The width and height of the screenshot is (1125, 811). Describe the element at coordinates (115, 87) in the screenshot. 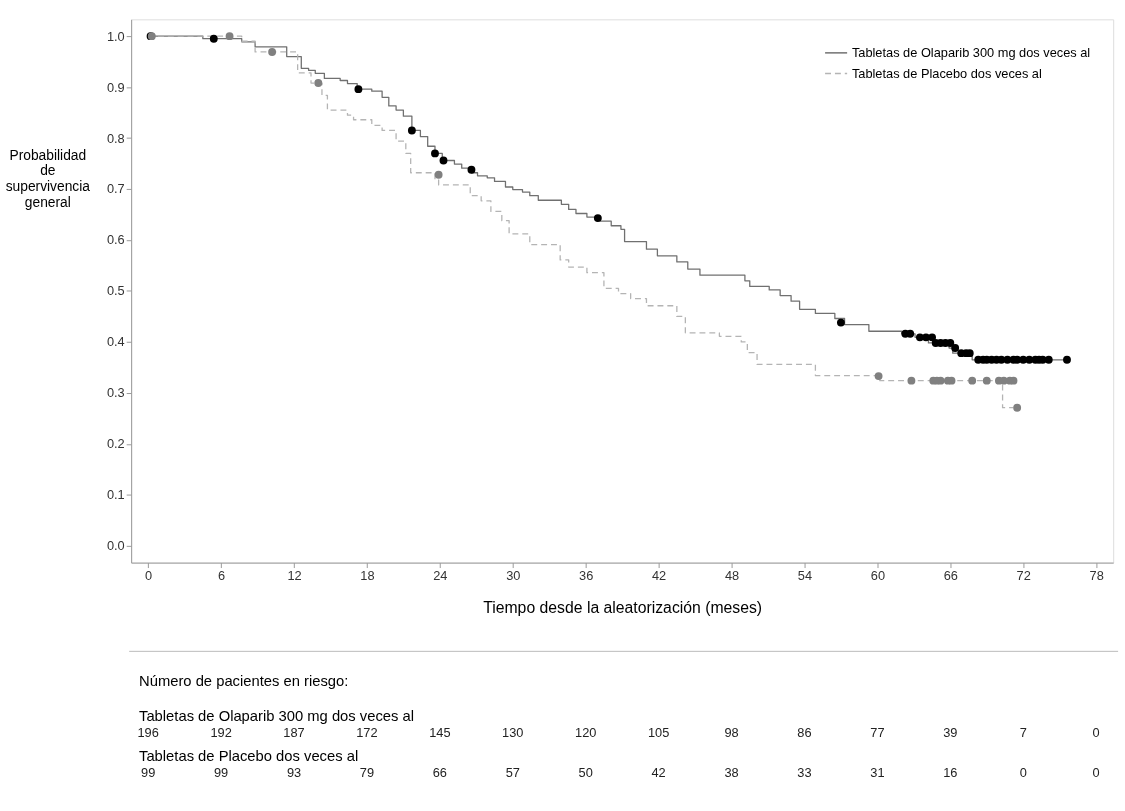

I see `y-tick-label: 0.9` at that location.